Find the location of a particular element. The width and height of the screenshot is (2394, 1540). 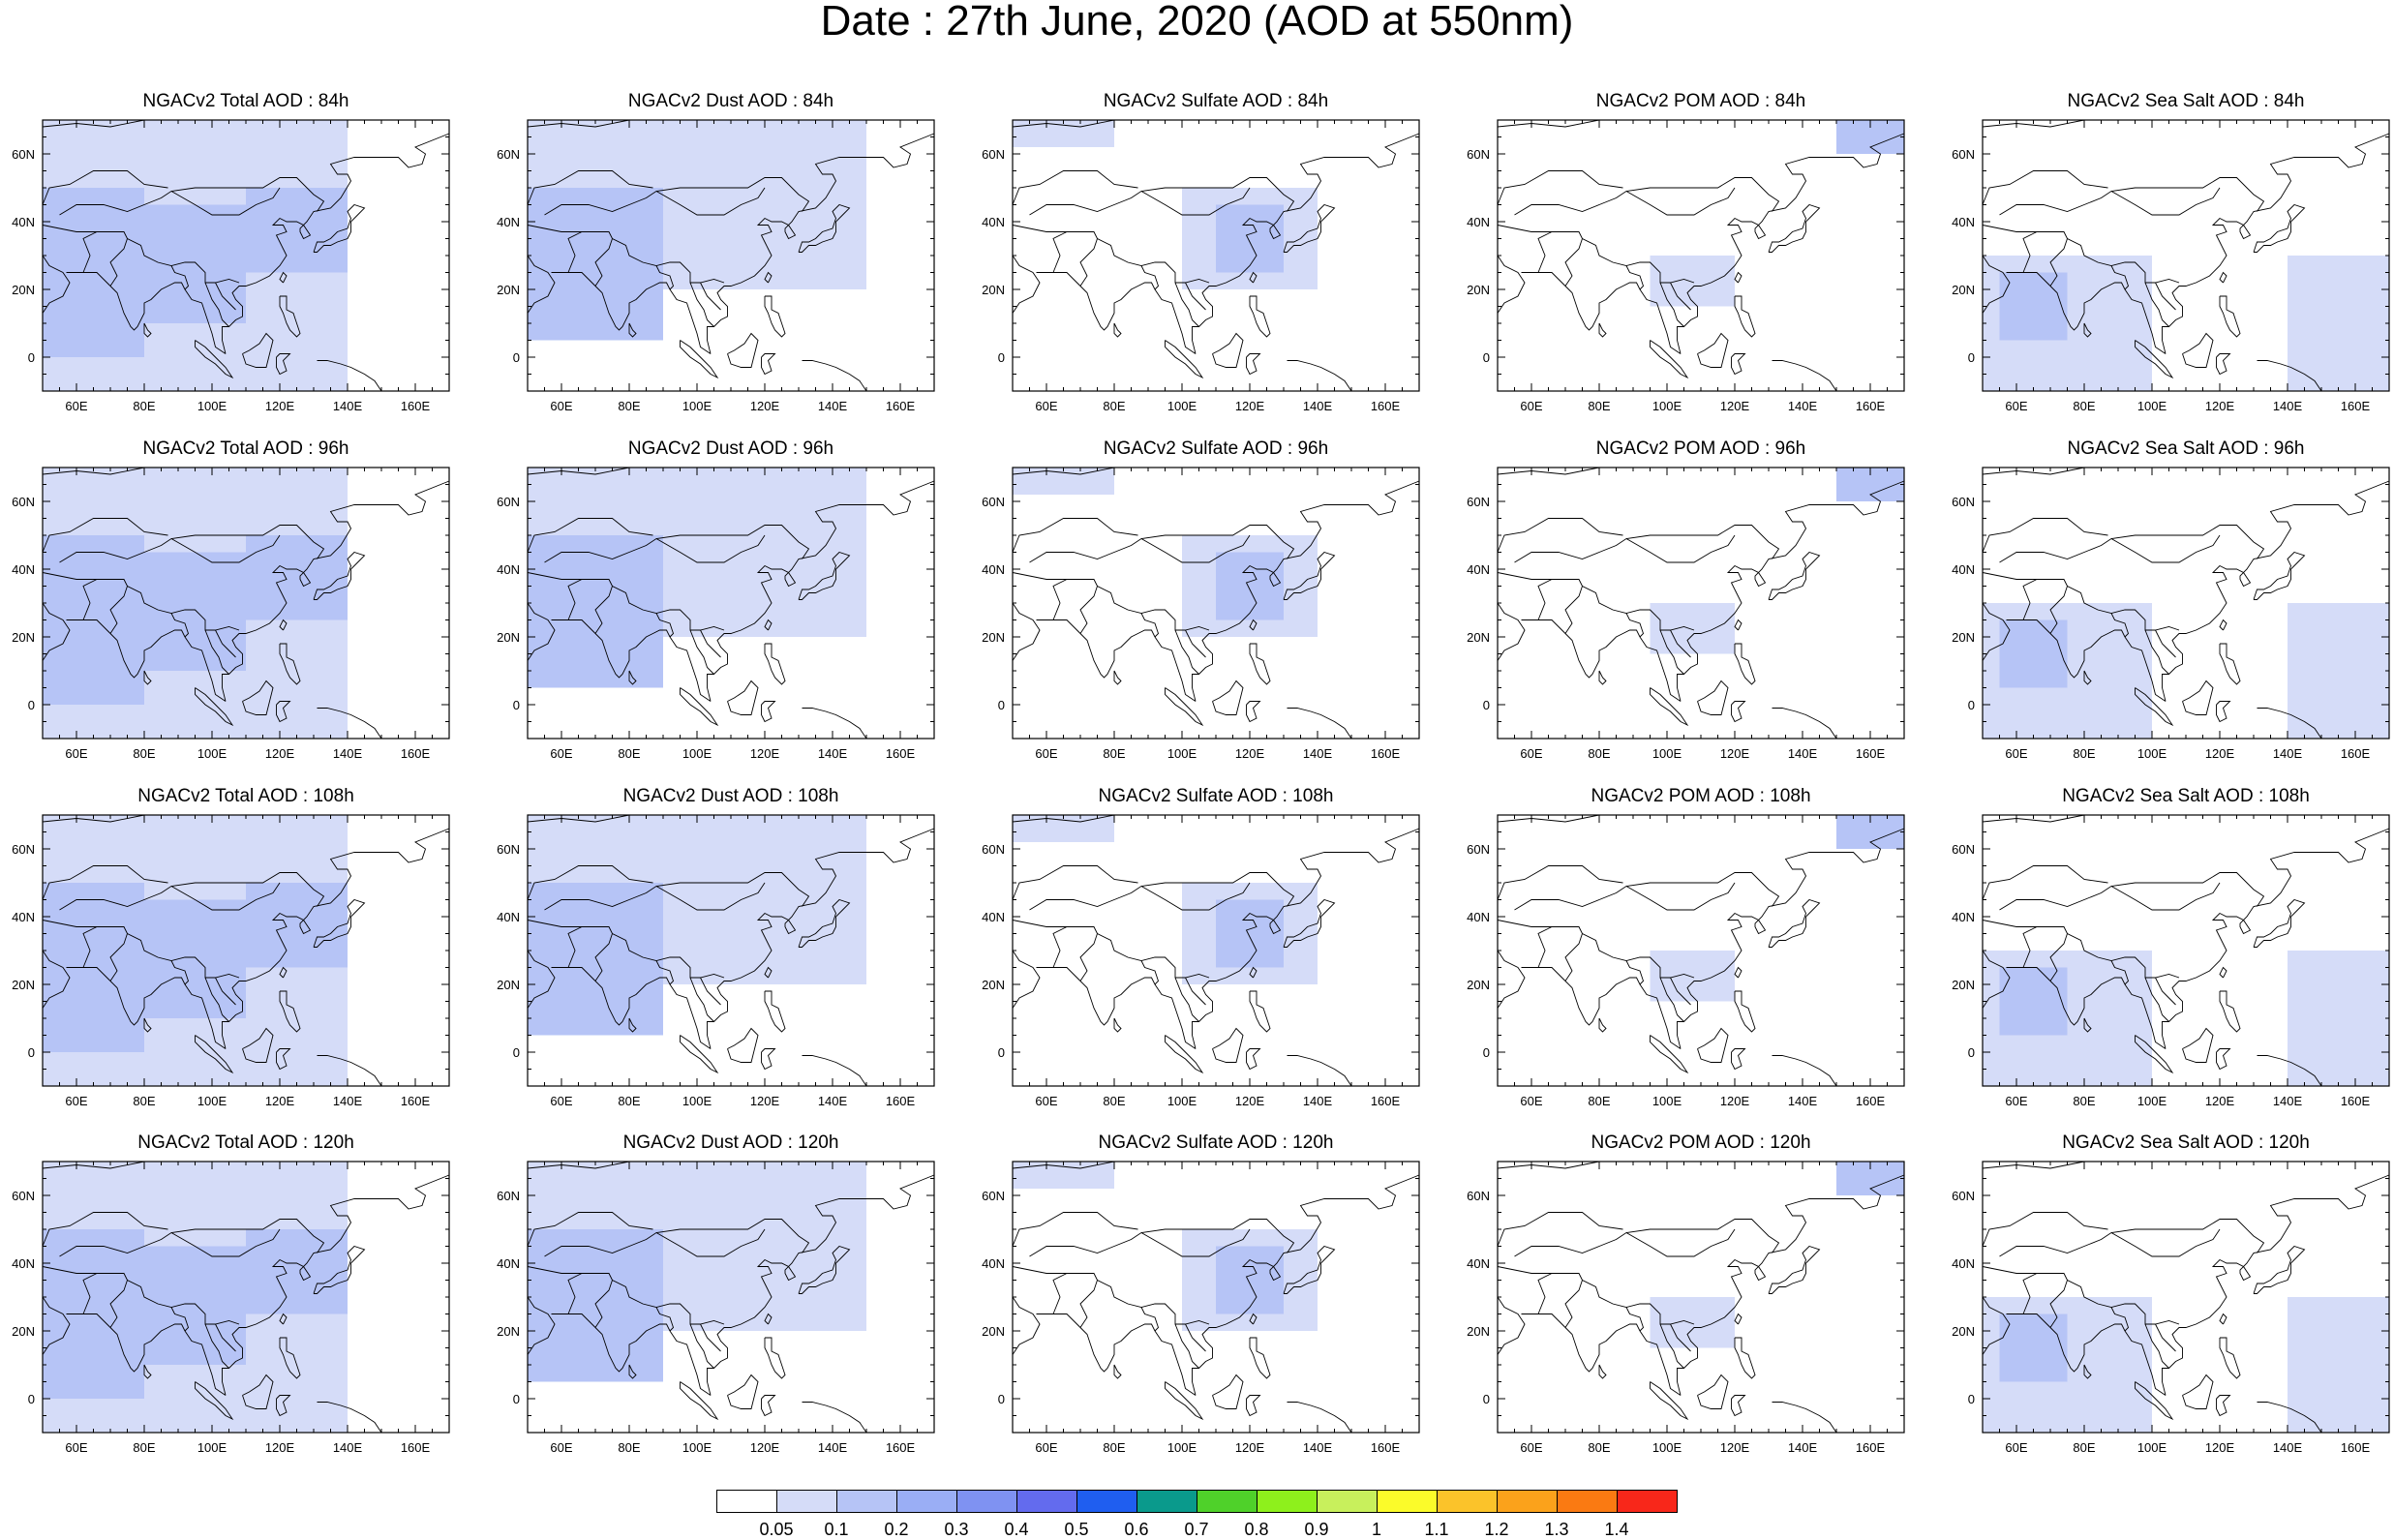

colorbar-label: 0.5 is located at coordinates (1077, 1529).